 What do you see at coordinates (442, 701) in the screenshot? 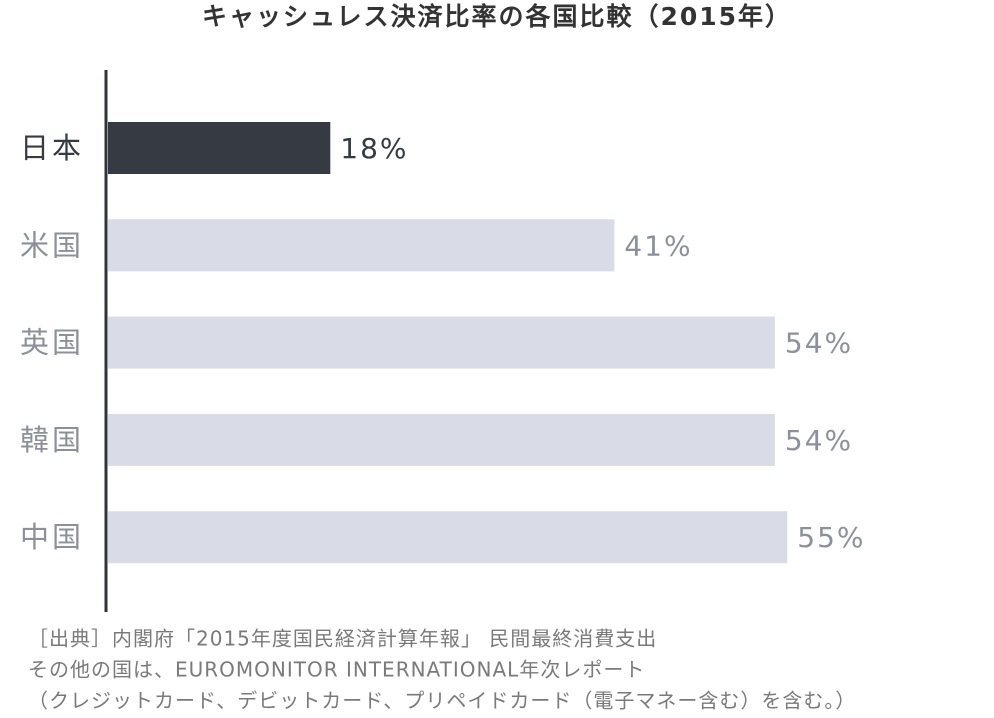
I see `source-note: （クレジットカード、デビットカード、プリペイドカード（電子マネー含む）を含む。）` at bounding box center [442, 701].